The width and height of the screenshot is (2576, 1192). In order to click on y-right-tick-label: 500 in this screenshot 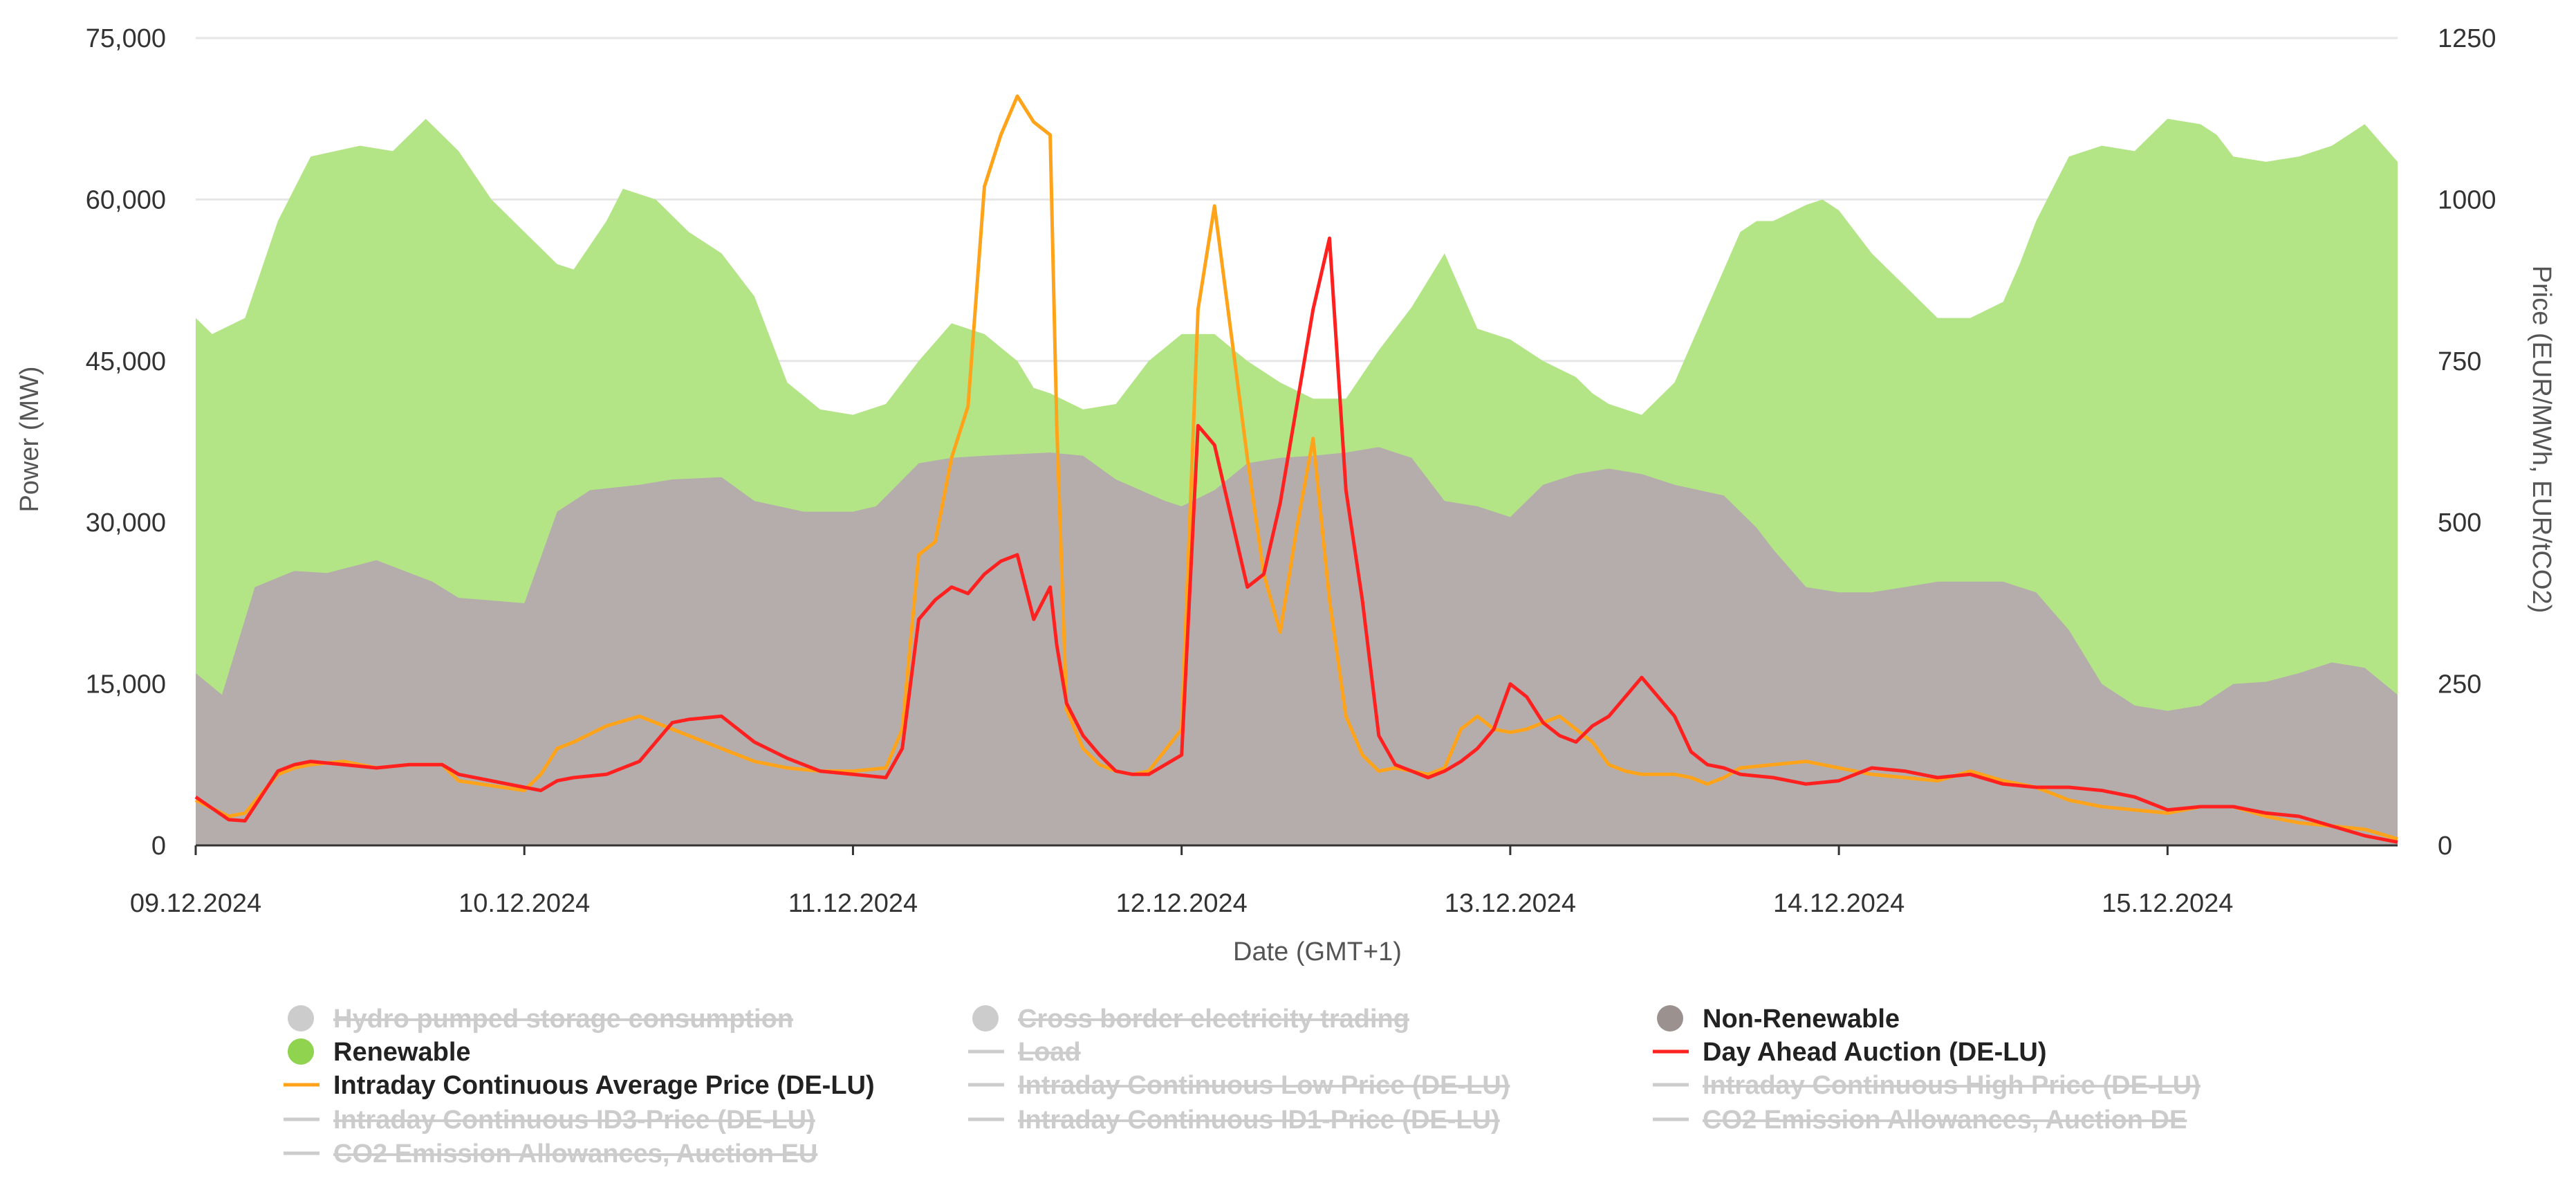, I will do `click(2460, 523)`.